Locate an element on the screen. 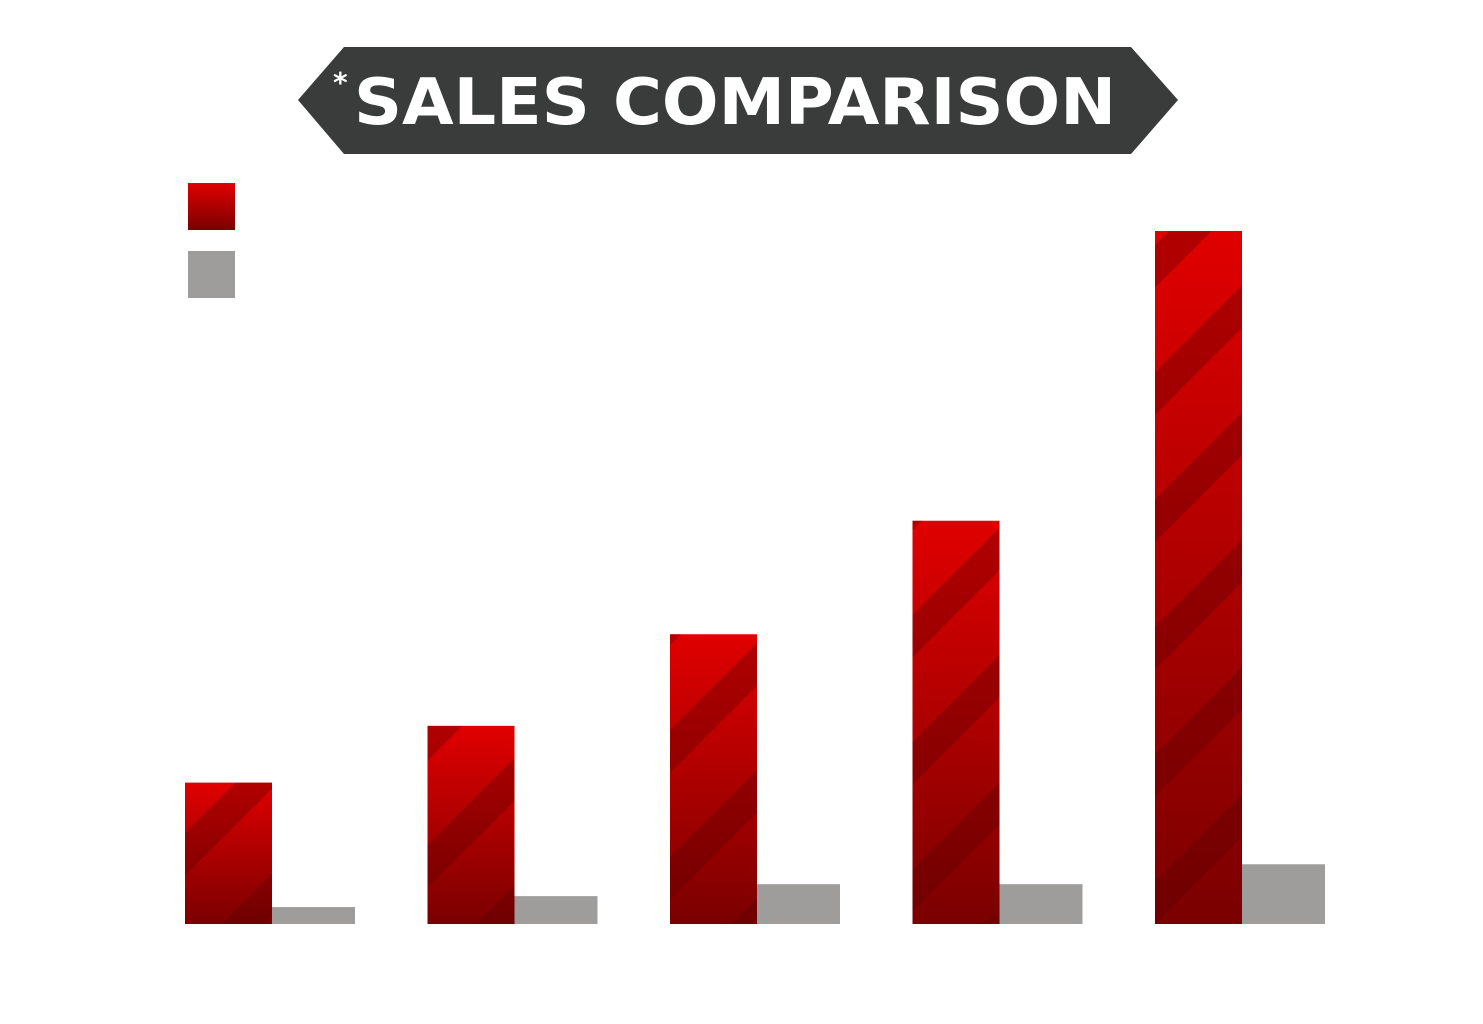 This screenshot has height=1024, width=1483. chart-title: SALES COMPARISON is located at coordinates (735, 103).